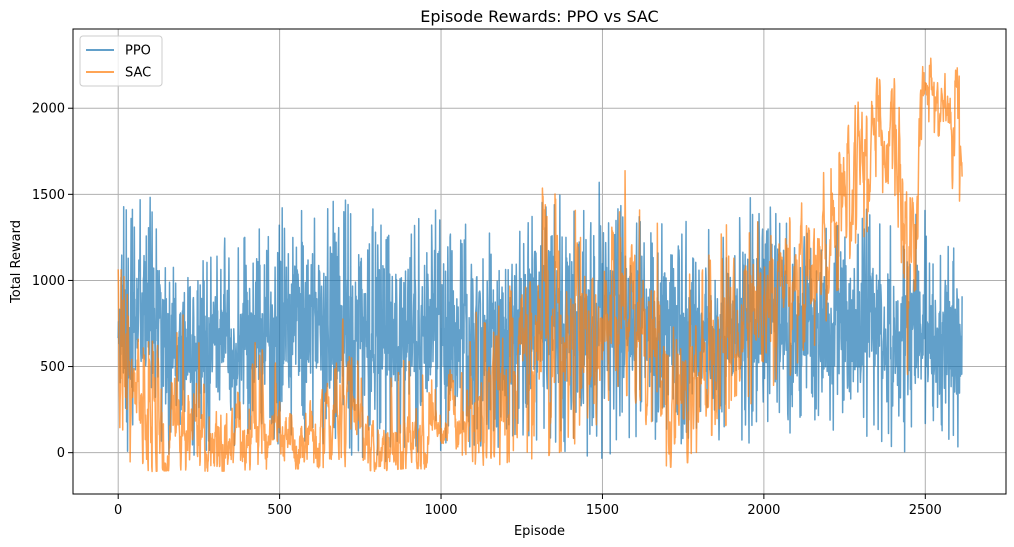 This screenshot has height=547, width=1014. I want to click on y-tick-label: 2000, so click(48, 109).